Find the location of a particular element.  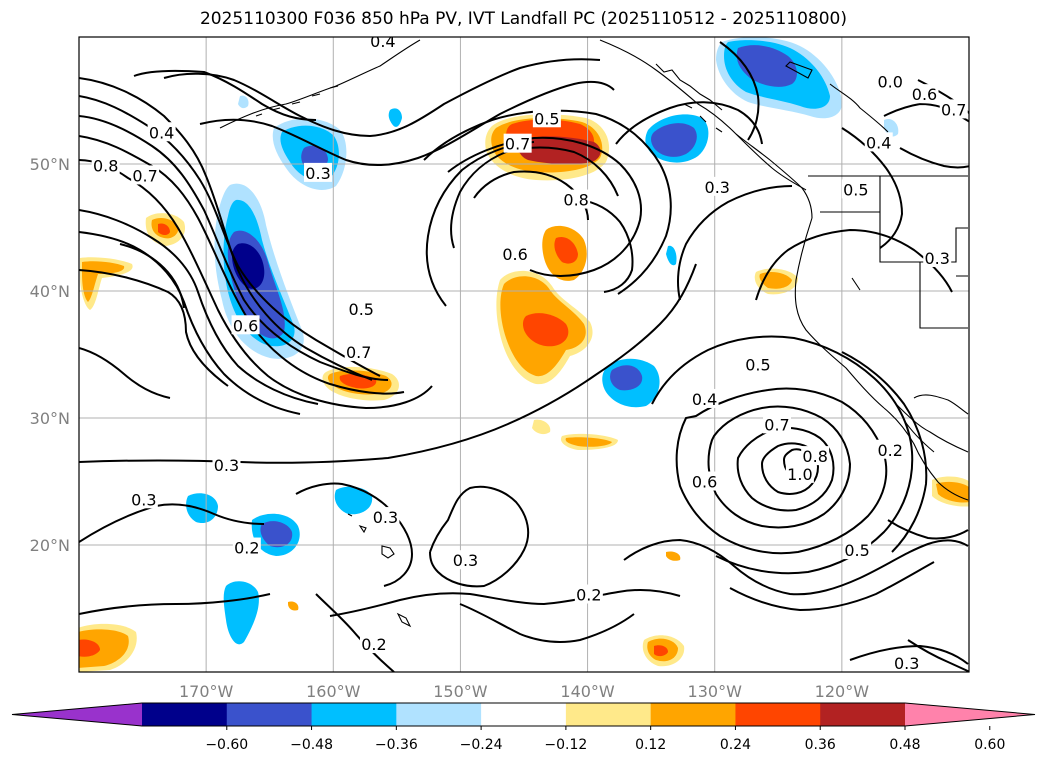

small-island is located at coordinates (799, 70).